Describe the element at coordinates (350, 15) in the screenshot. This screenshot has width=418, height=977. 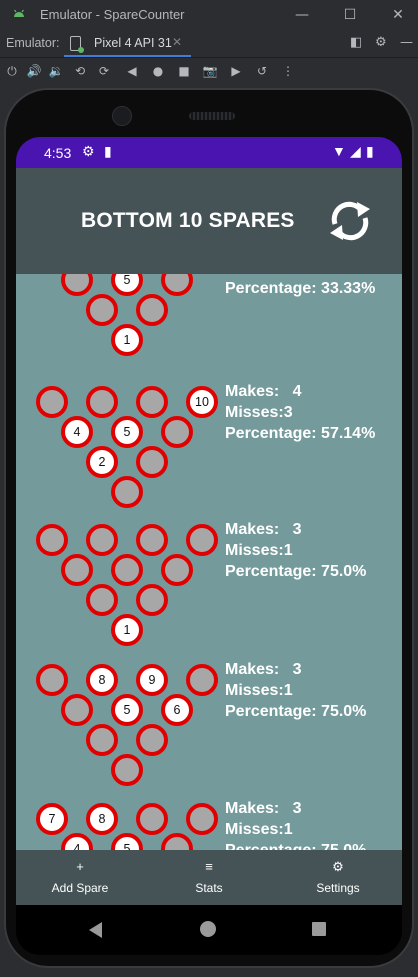
I see `maximize-button: ☐` at that location.